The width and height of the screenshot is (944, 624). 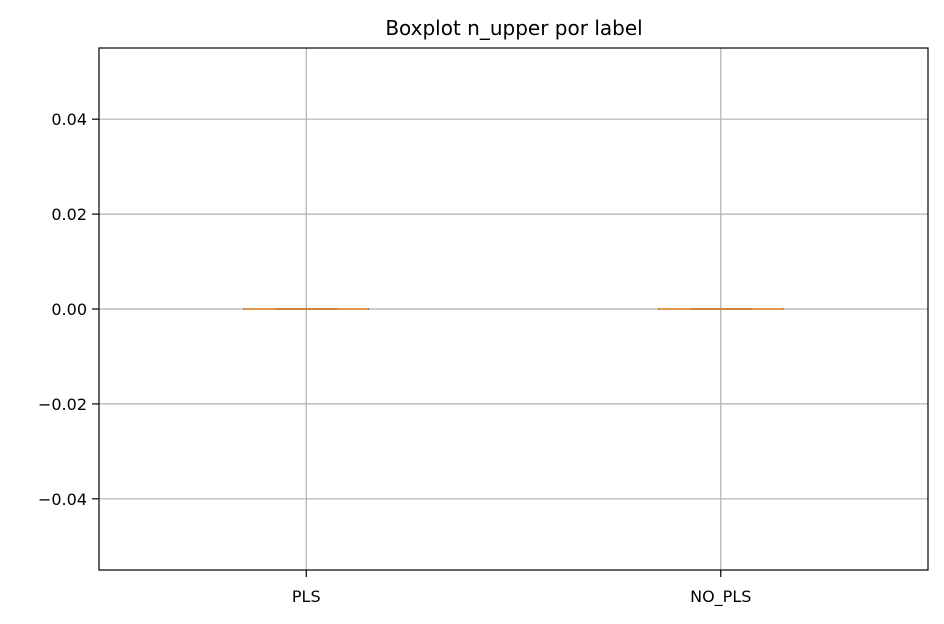 What do you see at coordinates (513, 28) in the screenshot?
I see `chart-title: Boxplot n_upper por label` at bounding box center [513, 28].